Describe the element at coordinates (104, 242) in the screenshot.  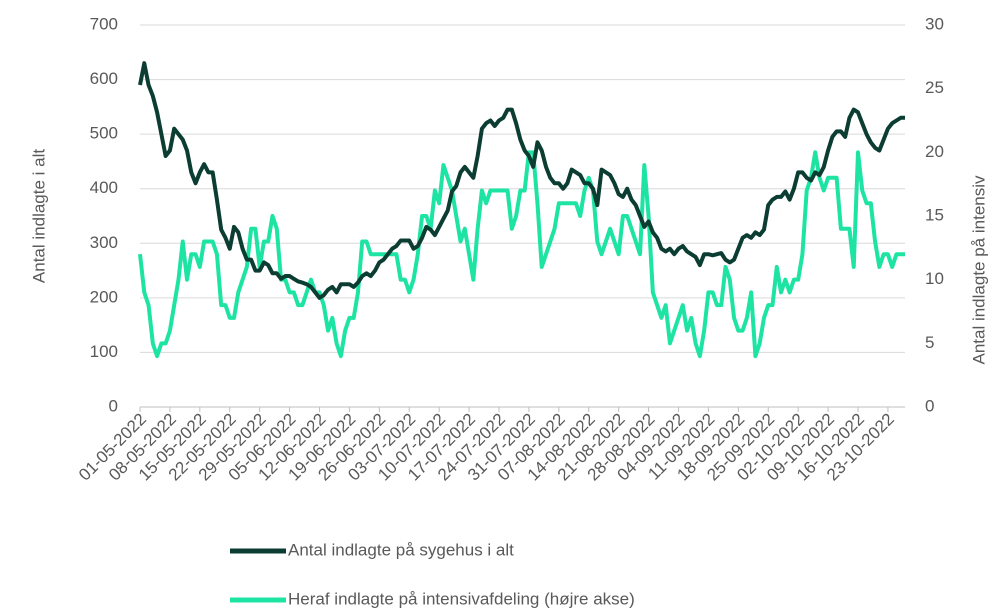
I see `y-tick-label: 300` at that location.